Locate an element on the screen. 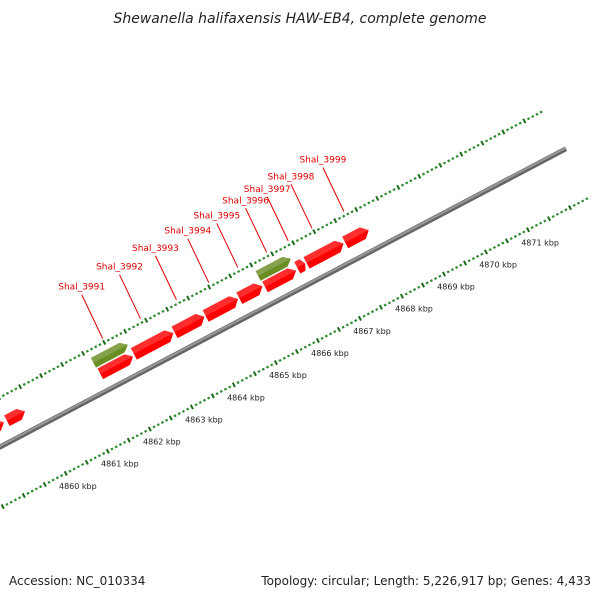  scale-tick-label: 4870 kbp is located at coordinates (498, 264).